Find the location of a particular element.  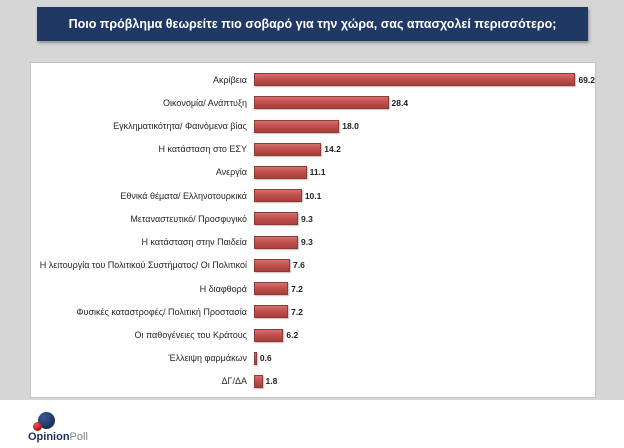

bar-row: ΔΓ/ΔΑ 1.8 is located at coordinates (313, 381).